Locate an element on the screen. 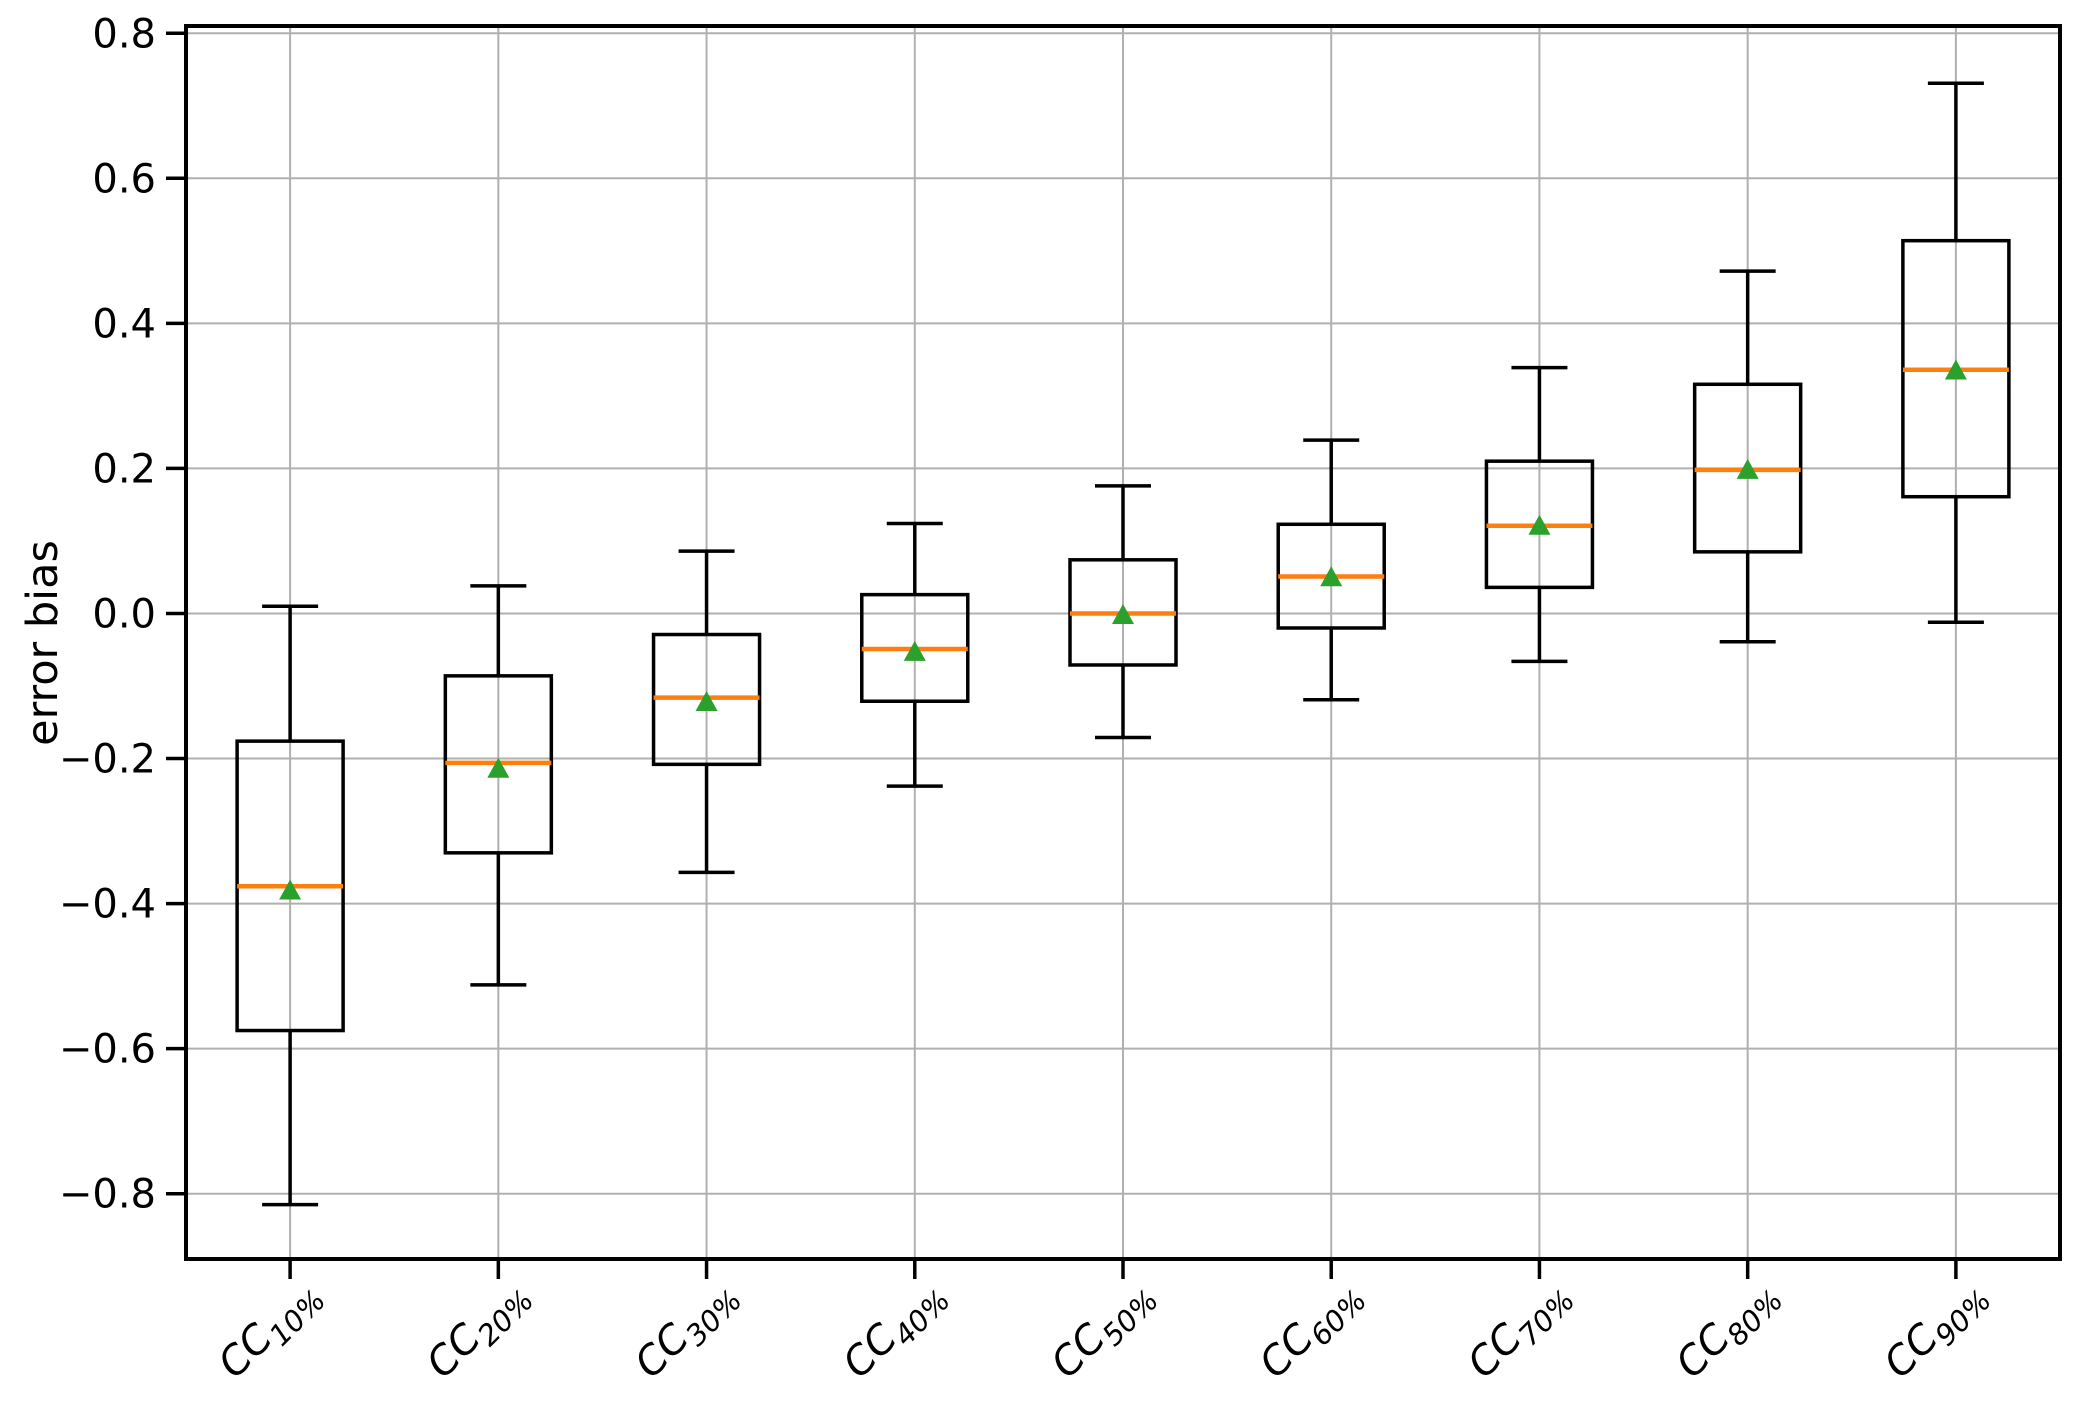  boxplot-cc40% is located at coordinates (915, 654).